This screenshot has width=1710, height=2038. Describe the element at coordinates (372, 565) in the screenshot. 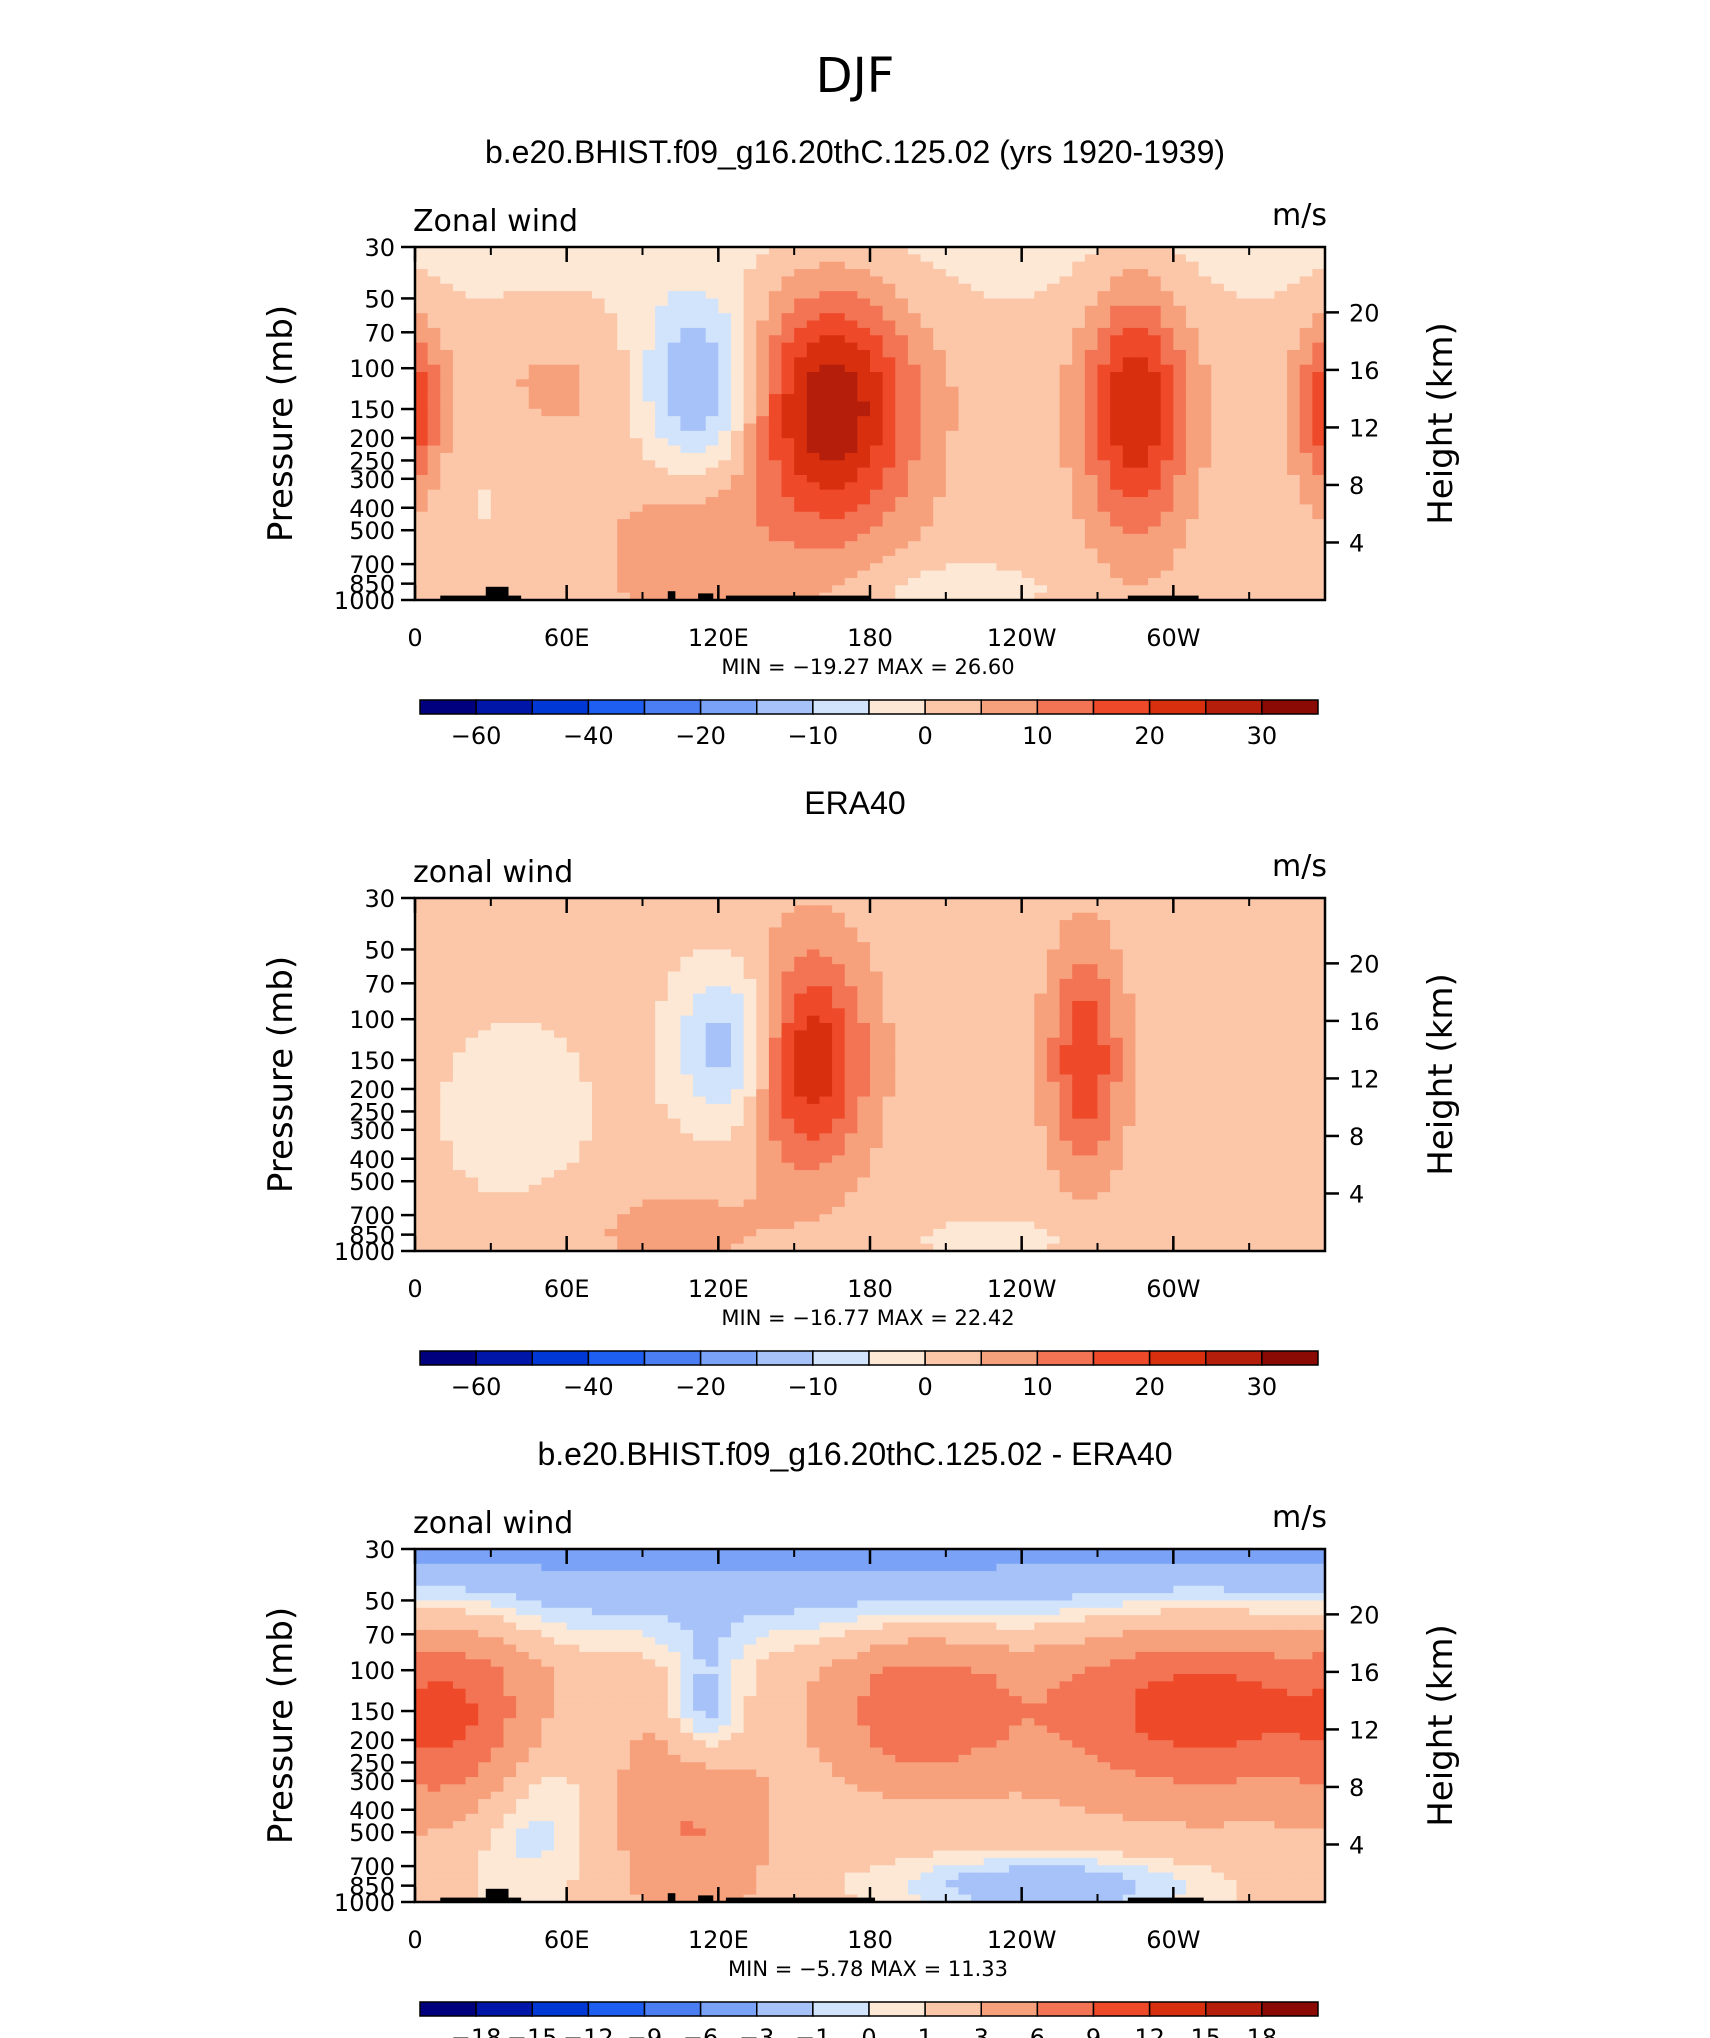

I see `y-tick-label: 700` at that location.